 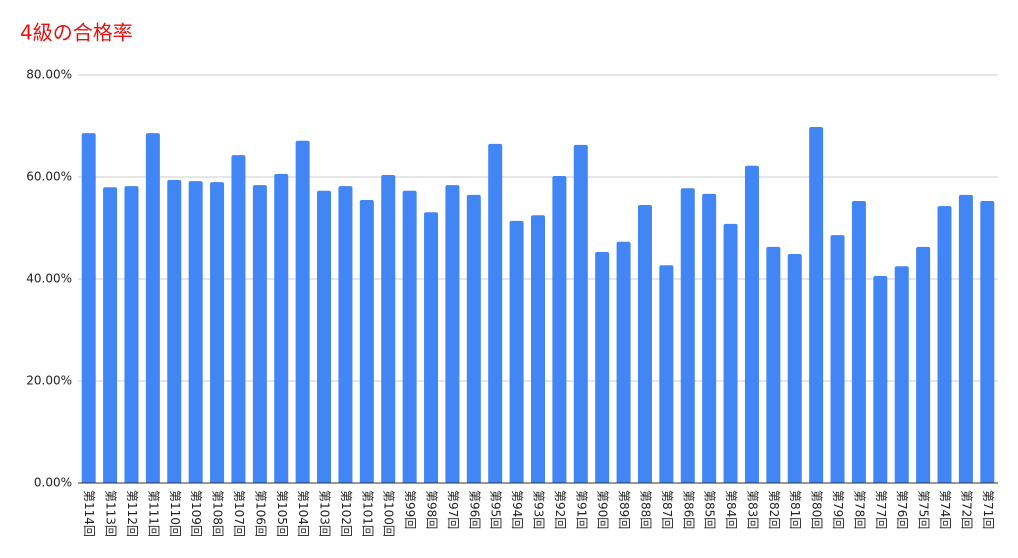 What do you see at coordinates (346, 513) in the screenshot?
I see `x-tick-label: 第102回` at bounding box center [346, 513].